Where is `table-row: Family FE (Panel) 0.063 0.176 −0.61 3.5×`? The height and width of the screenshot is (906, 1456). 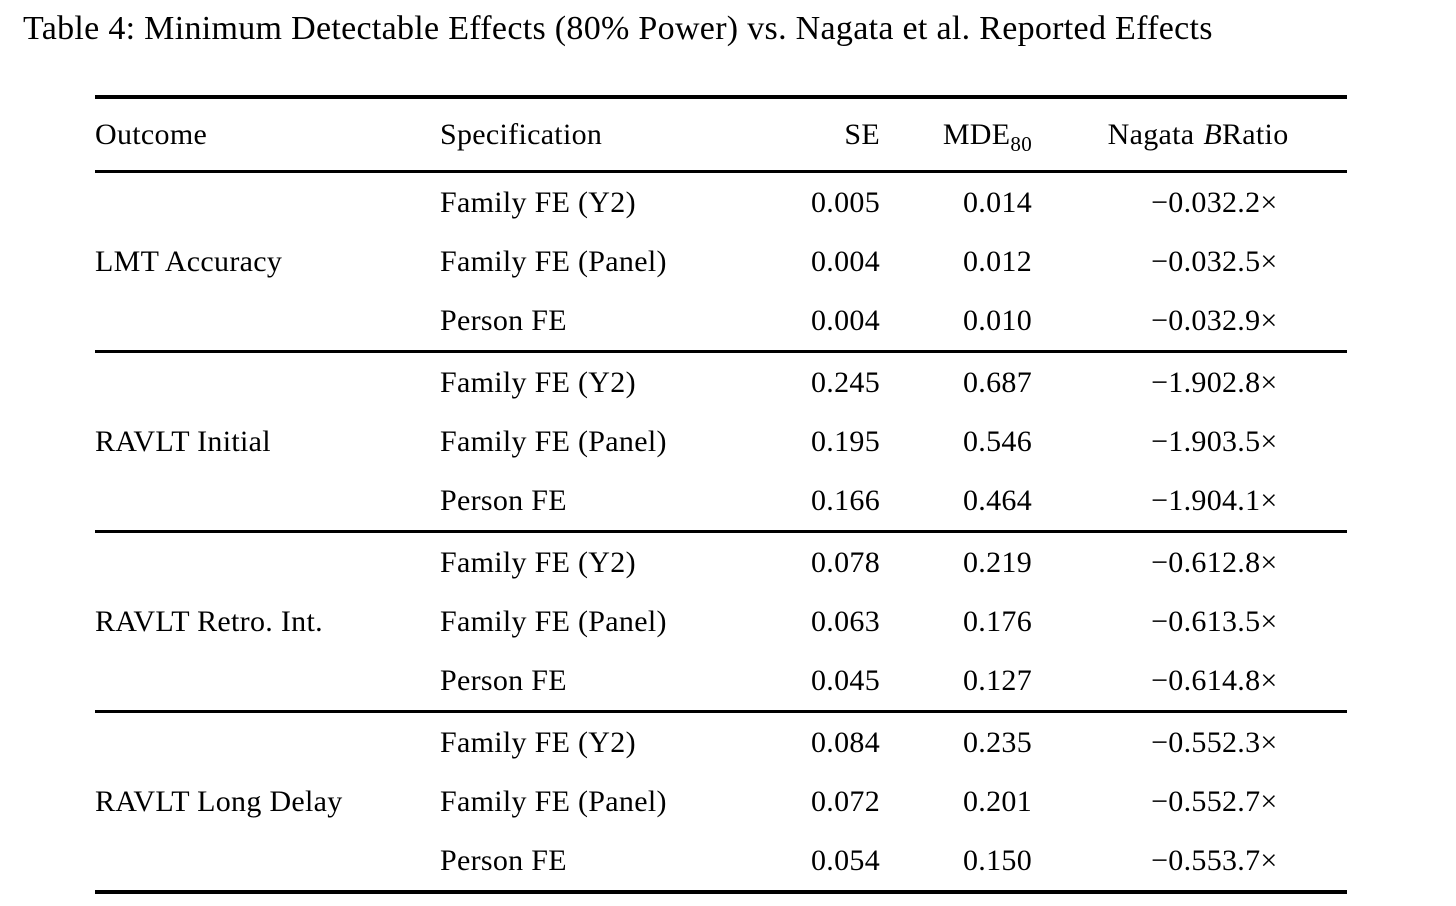 table-row: Family FE (Panel) 0.063 0.176 −0.61 3.5× is located at coordinates (721, 621).